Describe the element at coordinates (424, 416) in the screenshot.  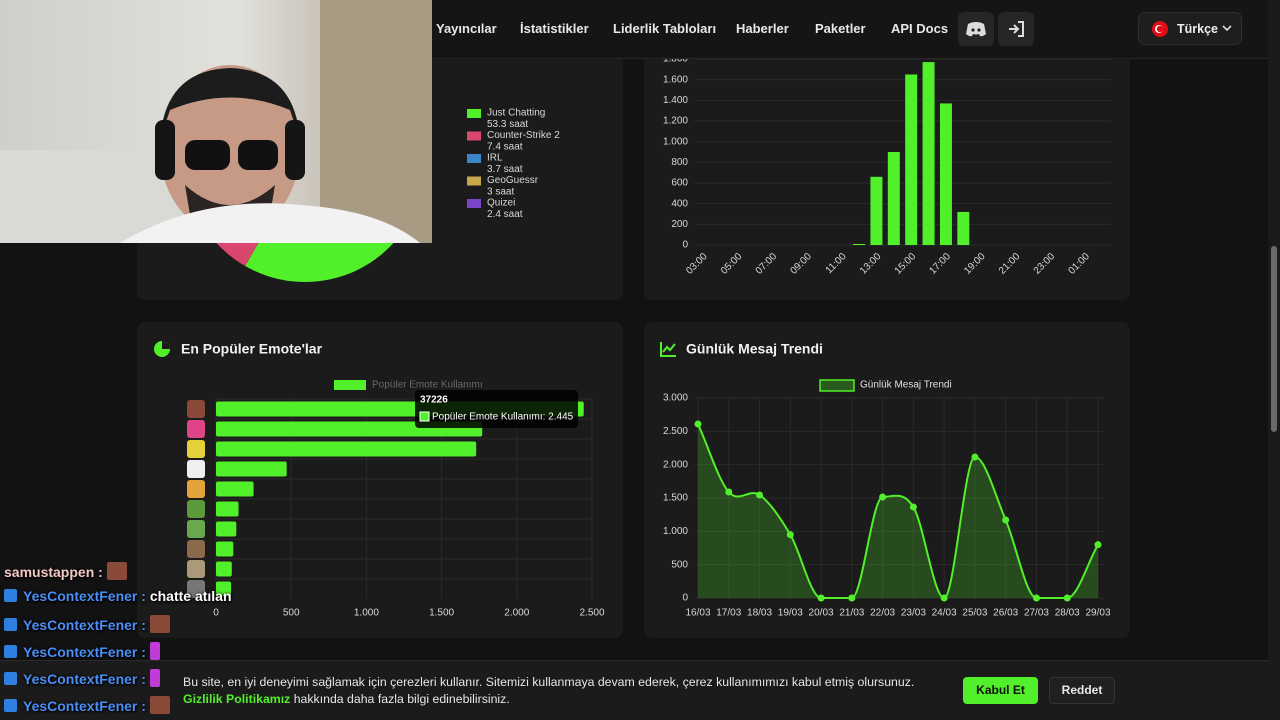
I see `tooltip-swatch` at that location.